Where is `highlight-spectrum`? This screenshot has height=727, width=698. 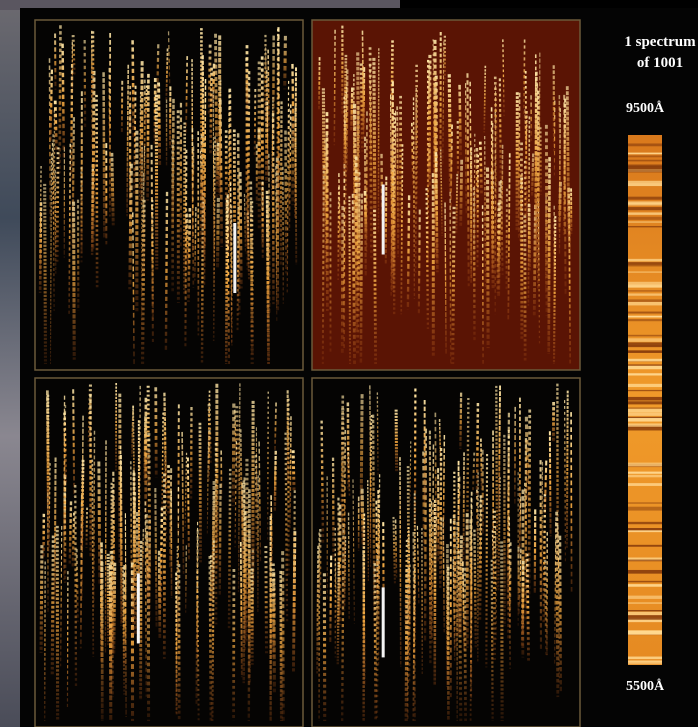
highlight-spectrum is located at coordinates (138, 608).